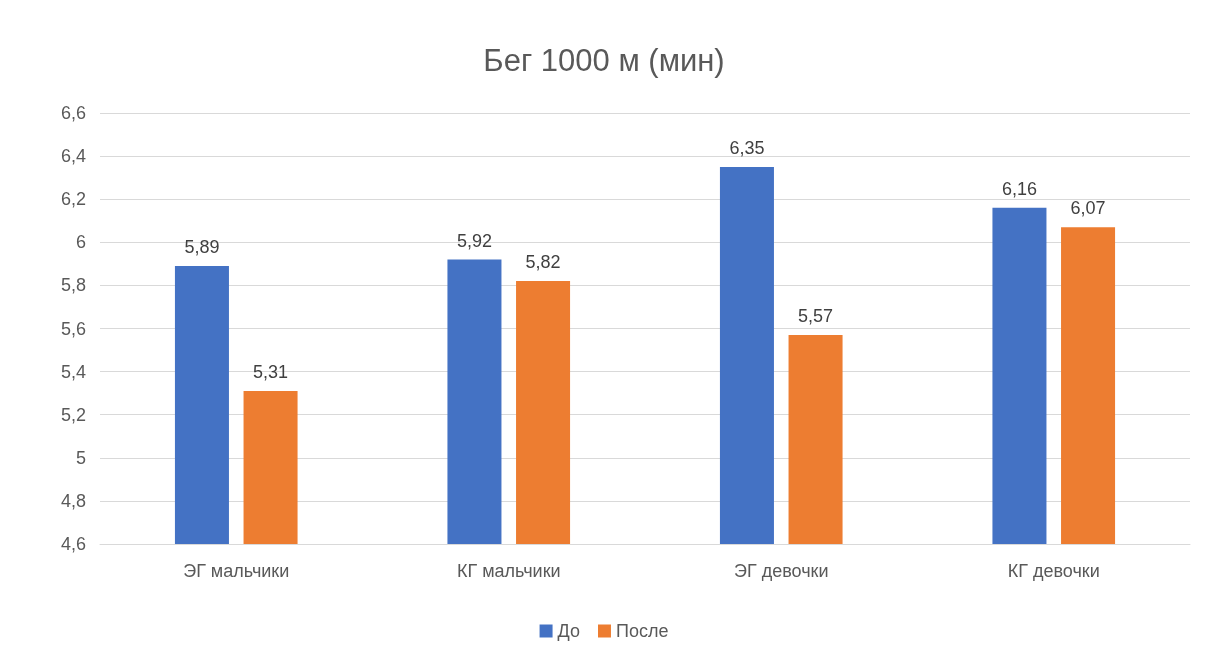 This screenshot has width=1208, height=657. I want to click on y-tick-label: 6, so click(80, 242).